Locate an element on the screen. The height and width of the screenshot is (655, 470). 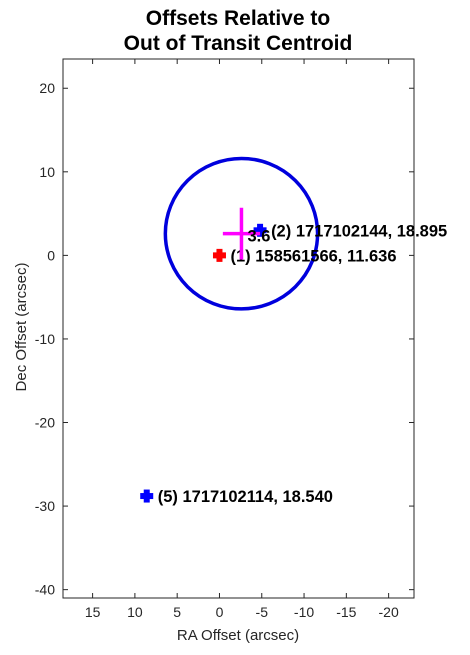
x-tick-label: 15 is located at coordinates (93, 612).